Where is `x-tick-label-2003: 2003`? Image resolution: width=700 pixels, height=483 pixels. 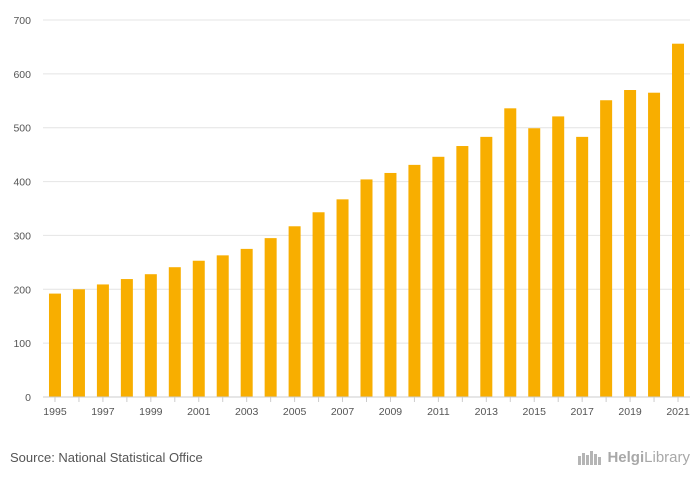
x-tick-label-2003: 2003 is located at coordinates (247, 412).